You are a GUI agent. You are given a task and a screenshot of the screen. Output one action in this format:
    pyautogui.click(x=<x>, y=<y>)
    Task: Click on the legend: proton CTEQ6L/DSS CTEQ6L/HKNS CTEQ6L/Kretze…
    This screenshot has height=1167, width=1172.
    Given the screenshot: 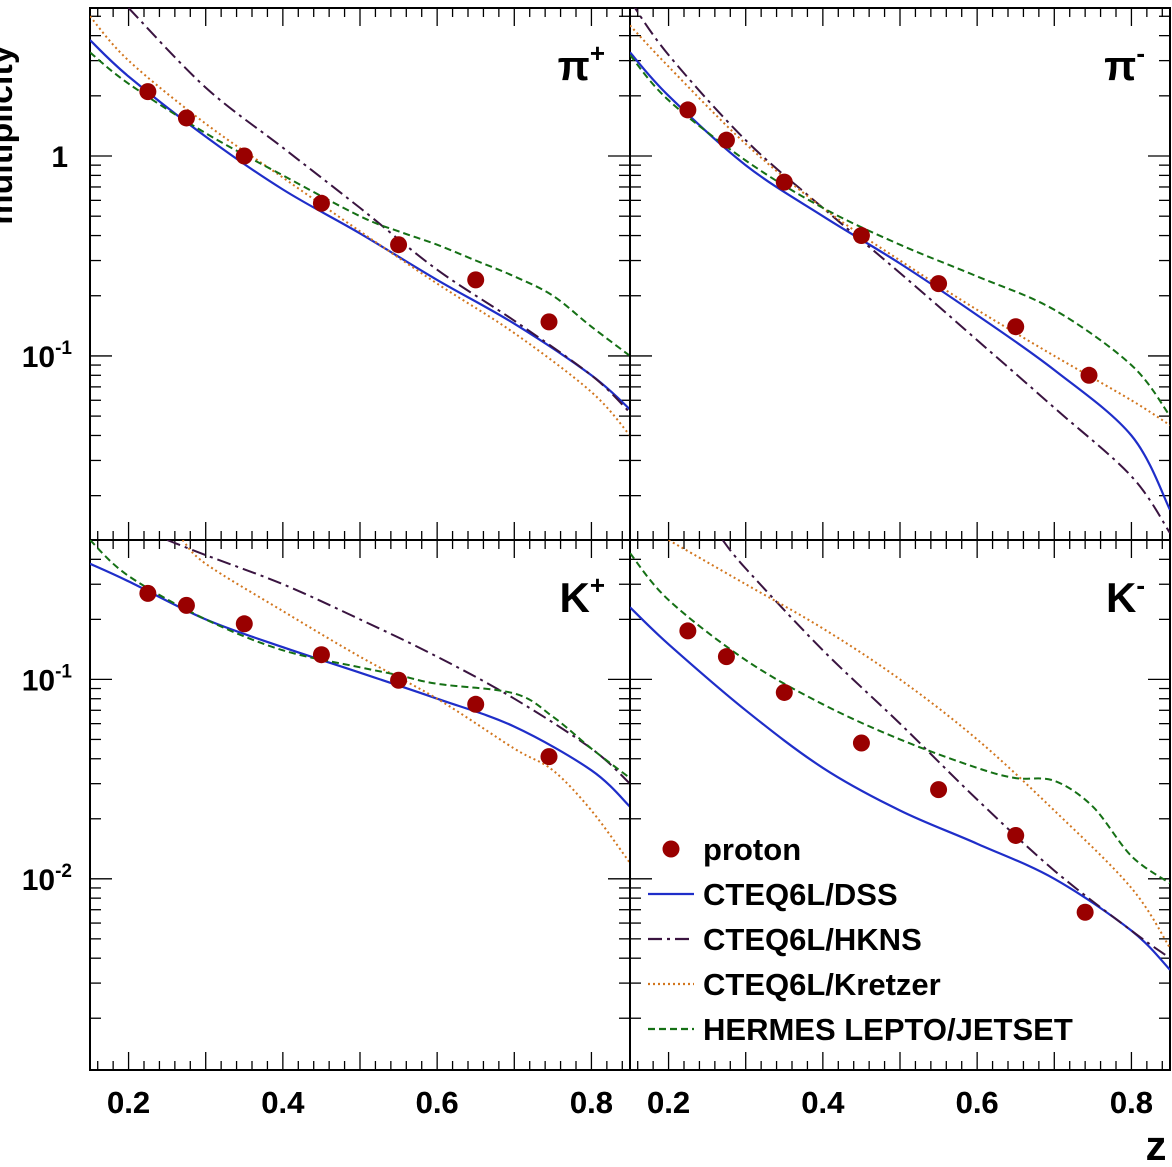 What is the action you would take?
    pyautogui.click(x=860, y=939)
    